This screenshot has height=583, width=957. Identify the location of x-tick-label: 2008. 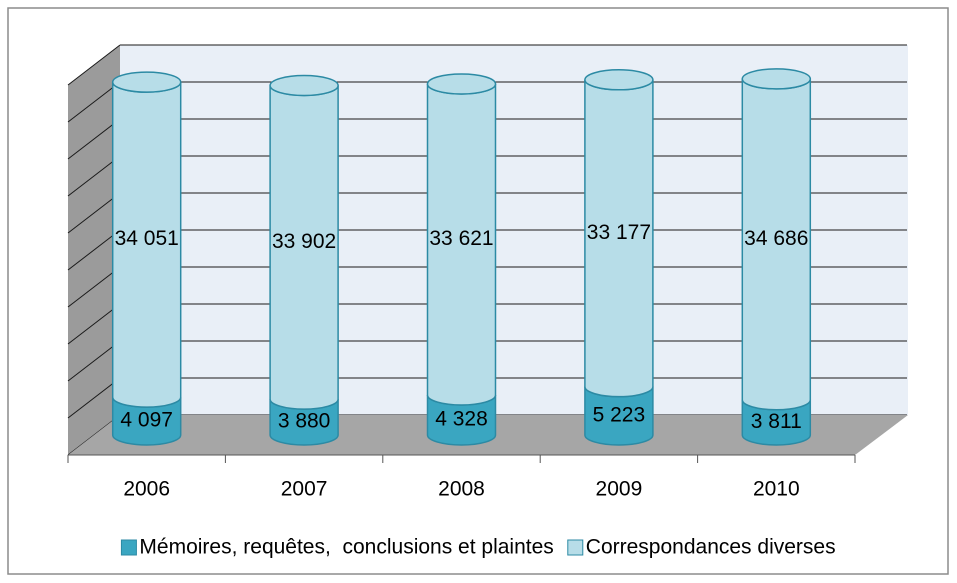
(461, 489).